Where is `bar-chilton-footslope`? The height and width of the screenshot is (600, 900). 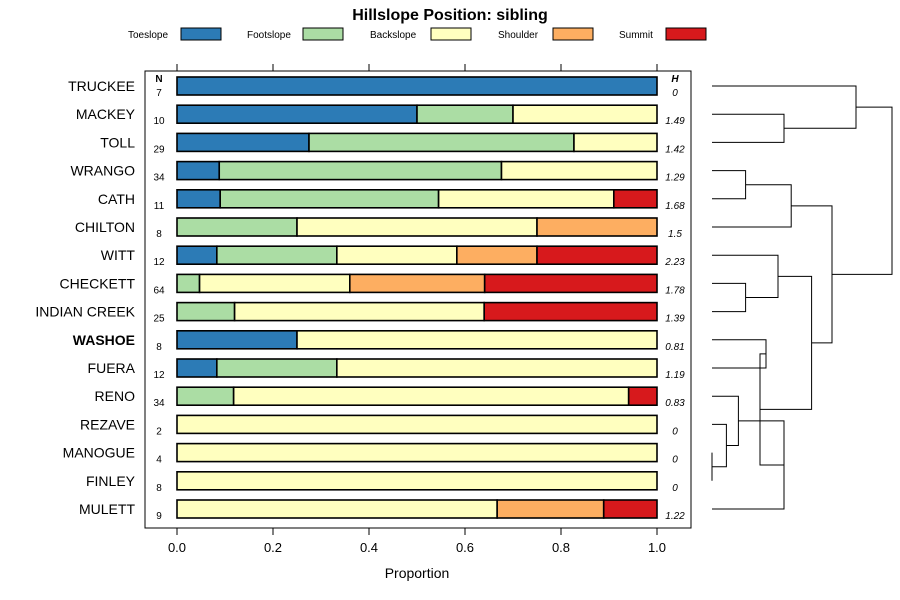 bar-chilton-footslope is located at coordinates (237, 227).